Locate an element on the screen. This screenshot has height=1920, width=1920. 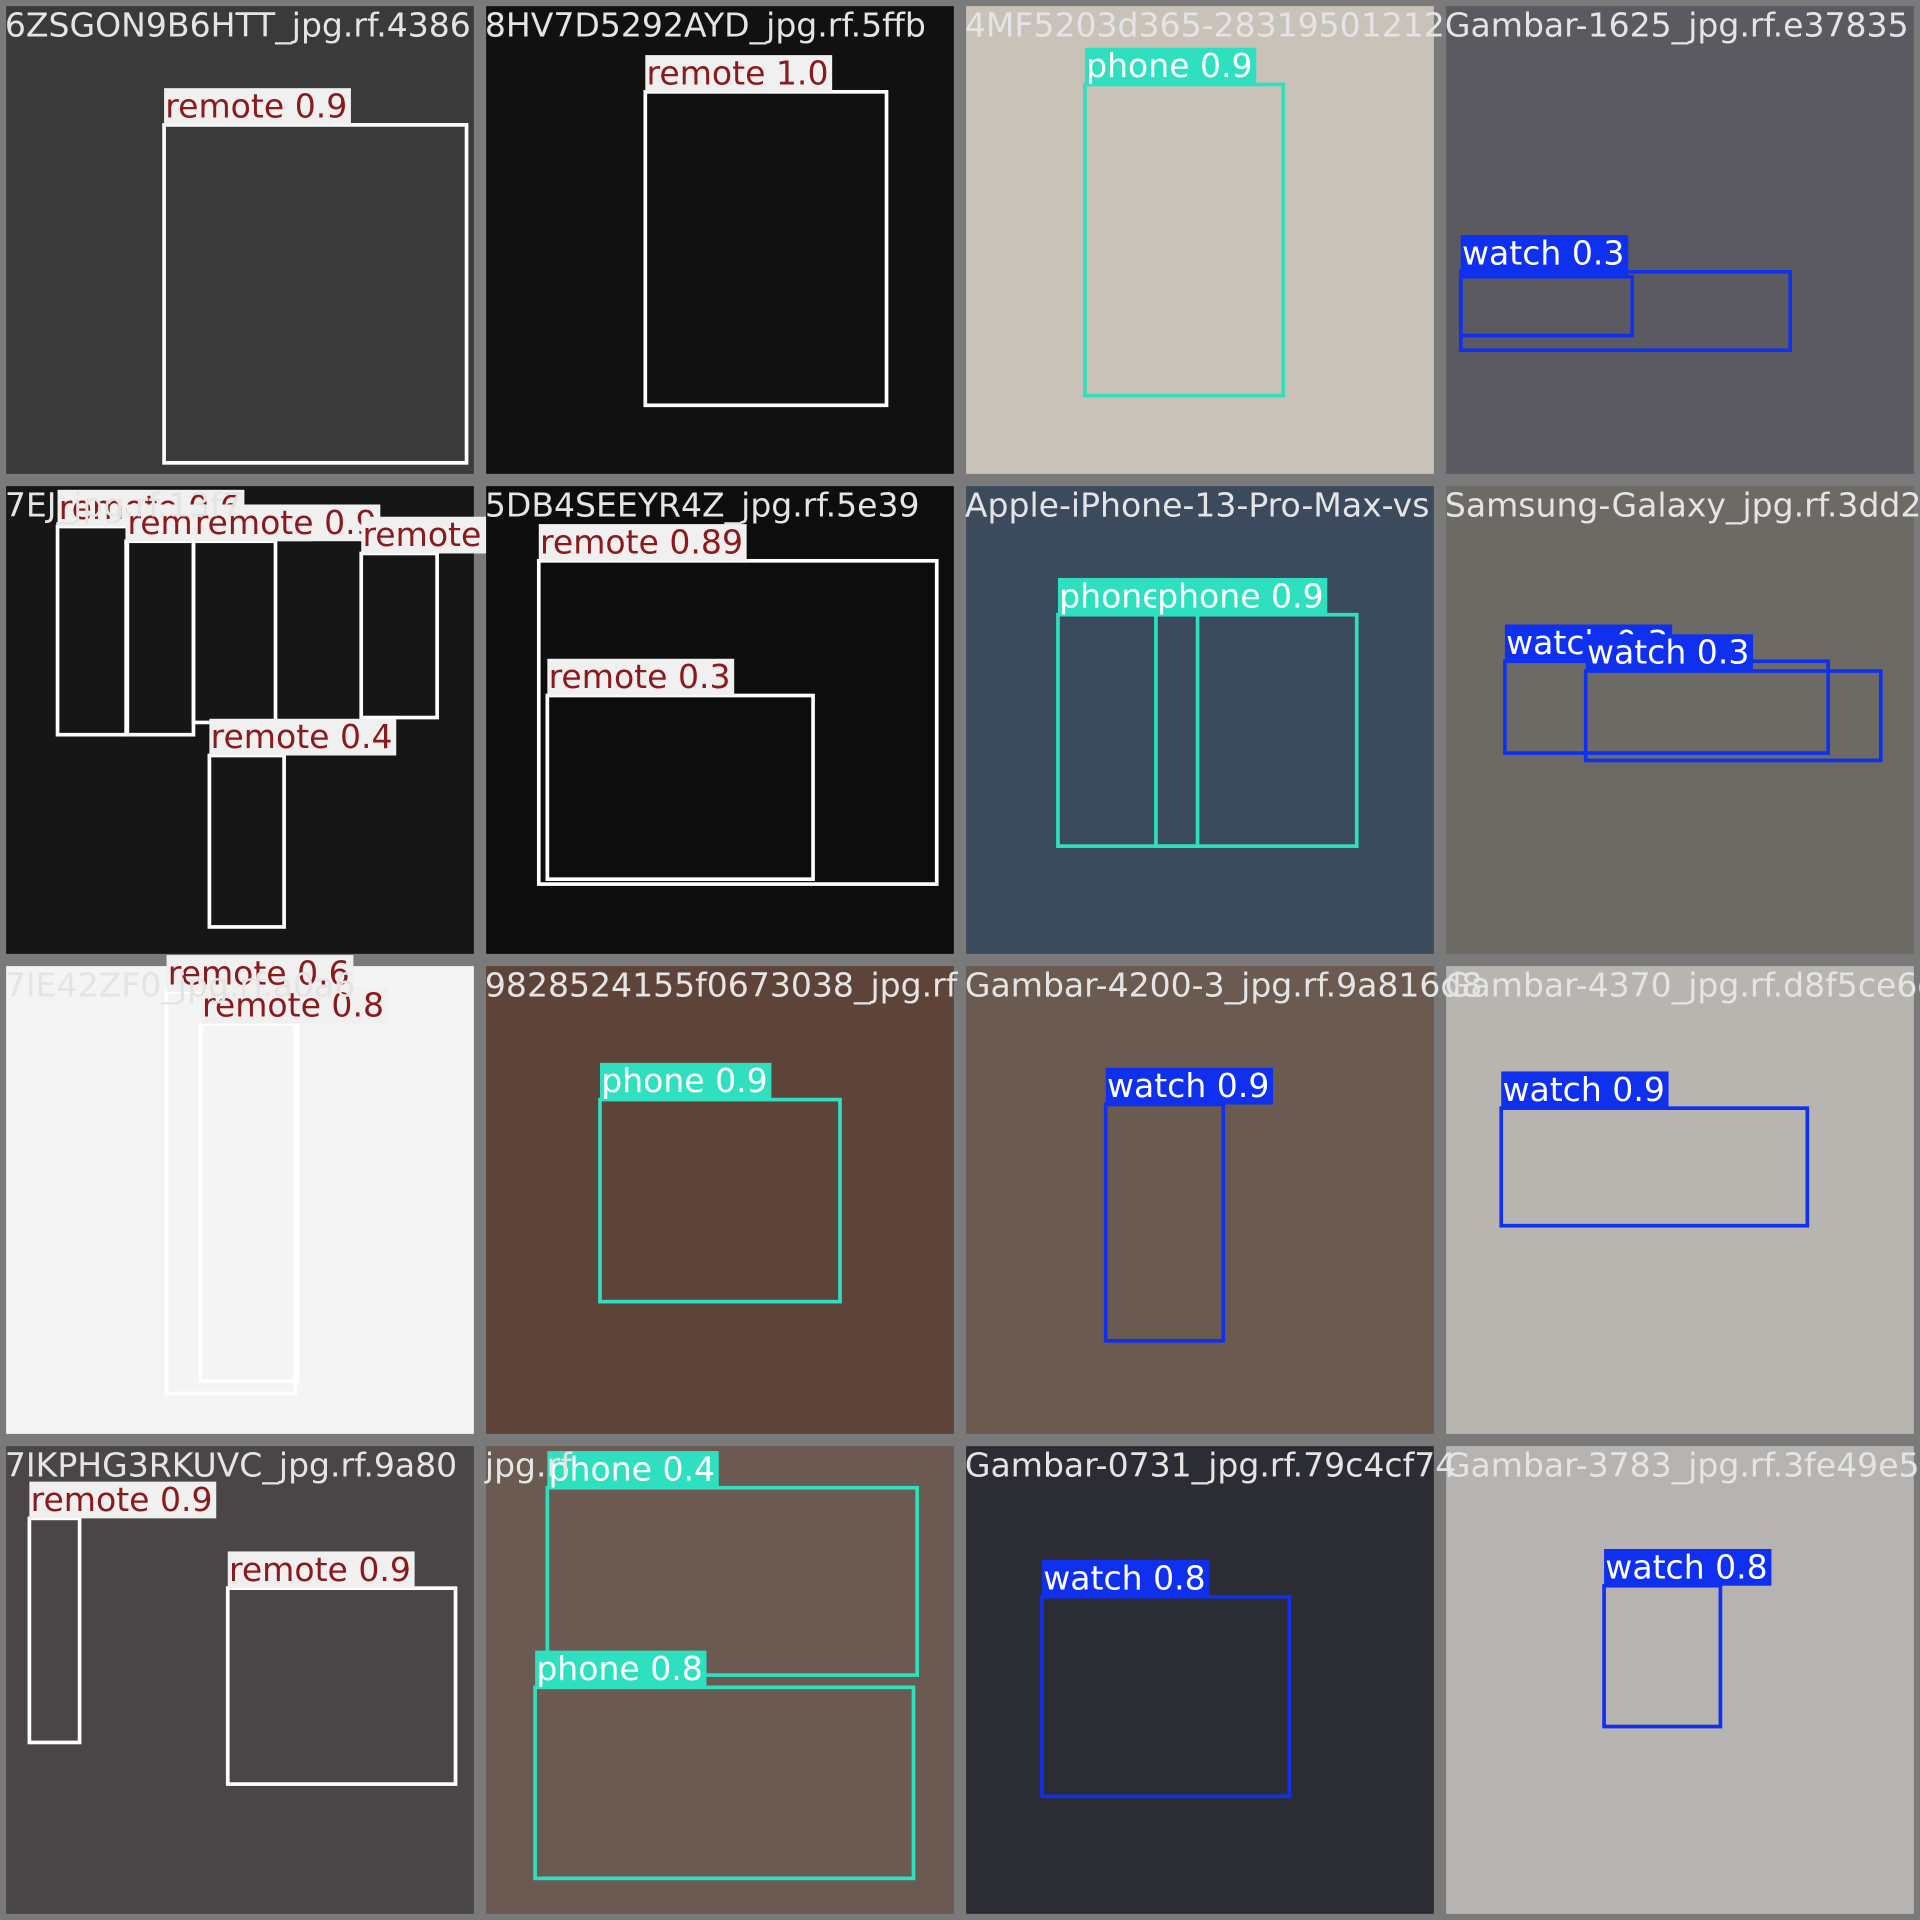
detection-label: remote 0.89 is located at coordinates (641, 541).